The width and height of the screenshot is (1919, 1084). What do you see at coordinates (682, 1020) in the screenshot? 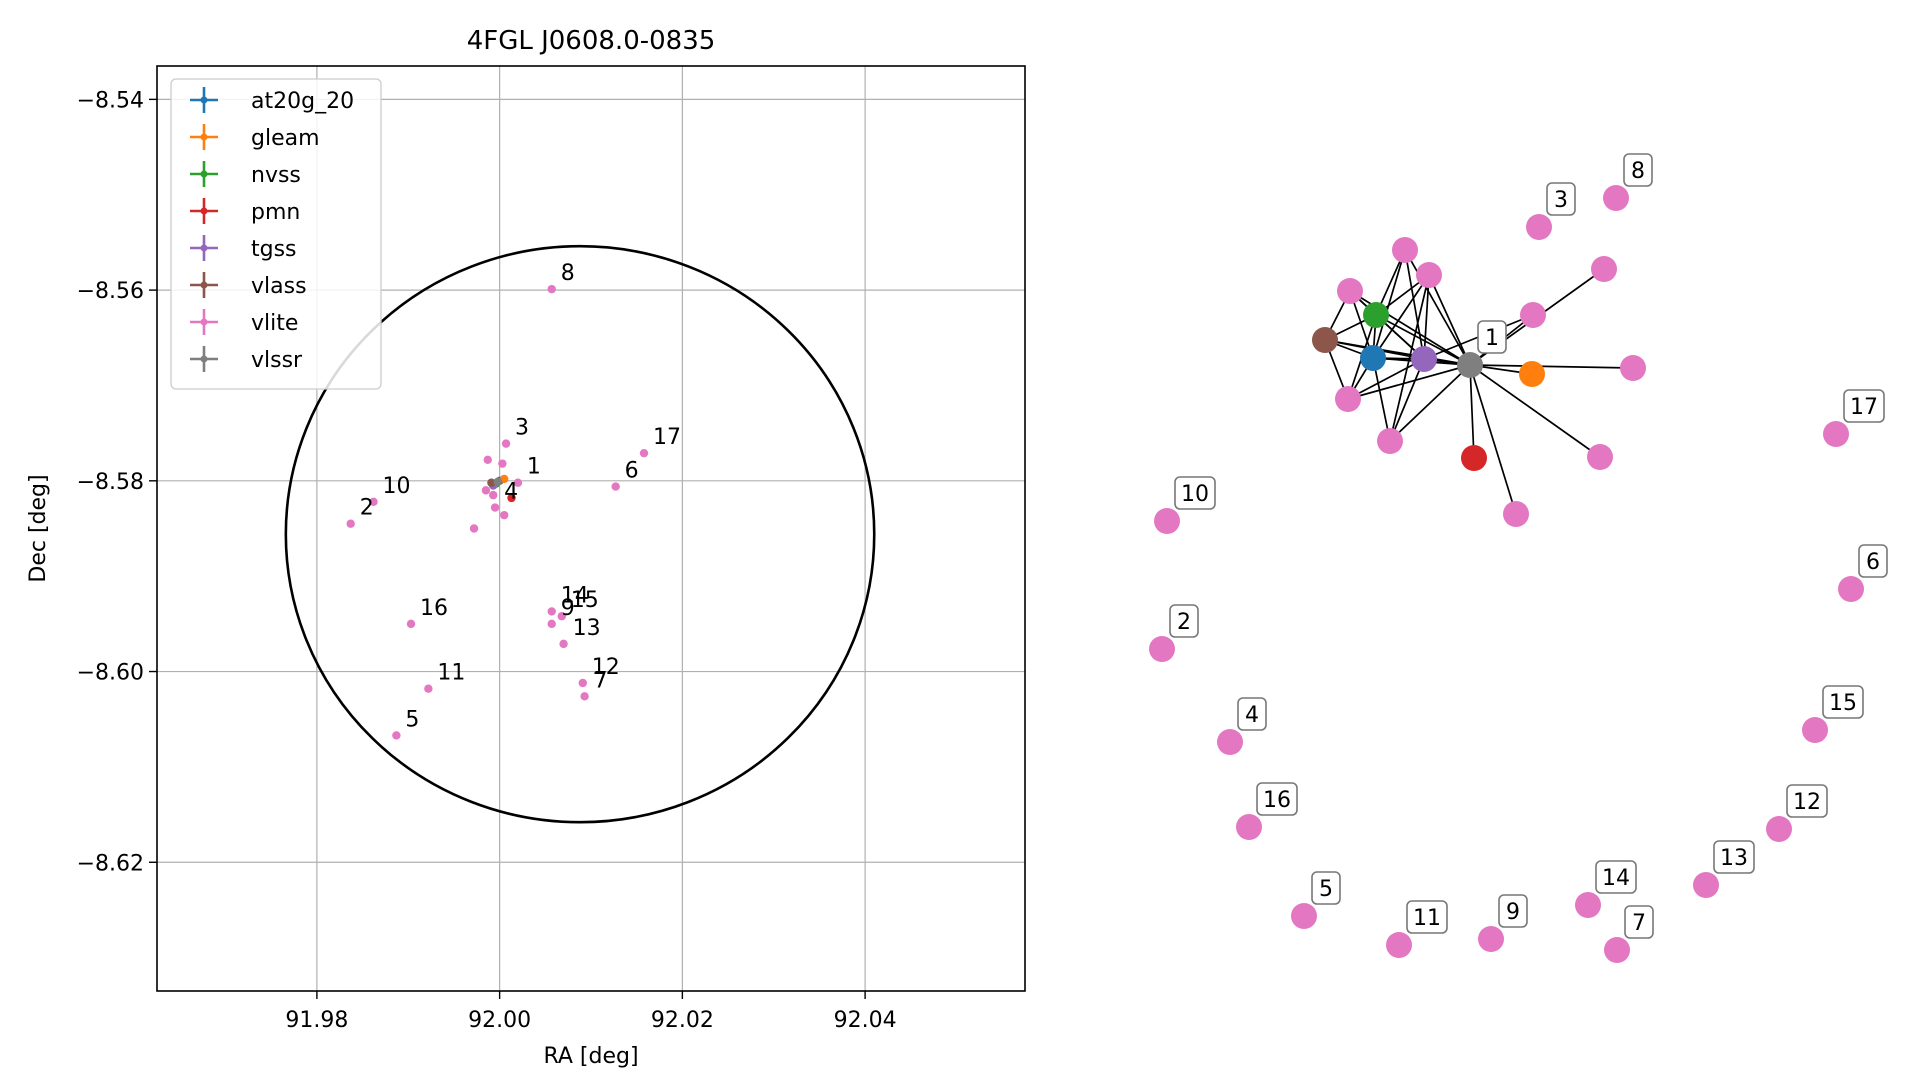
I see `x-tick-label: 92.02` at bounding box center [682, 1020].